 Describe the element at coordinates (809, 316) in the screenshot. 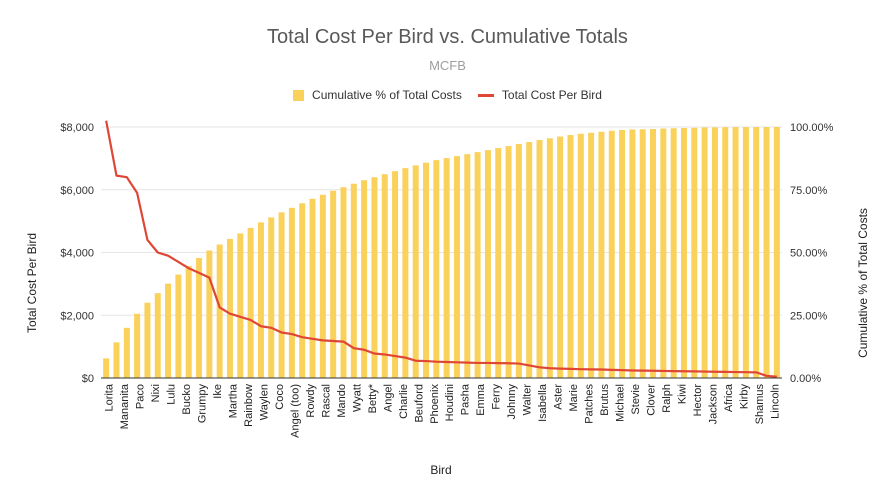

I see `y-tick-label-right: 25.00%` at that location.